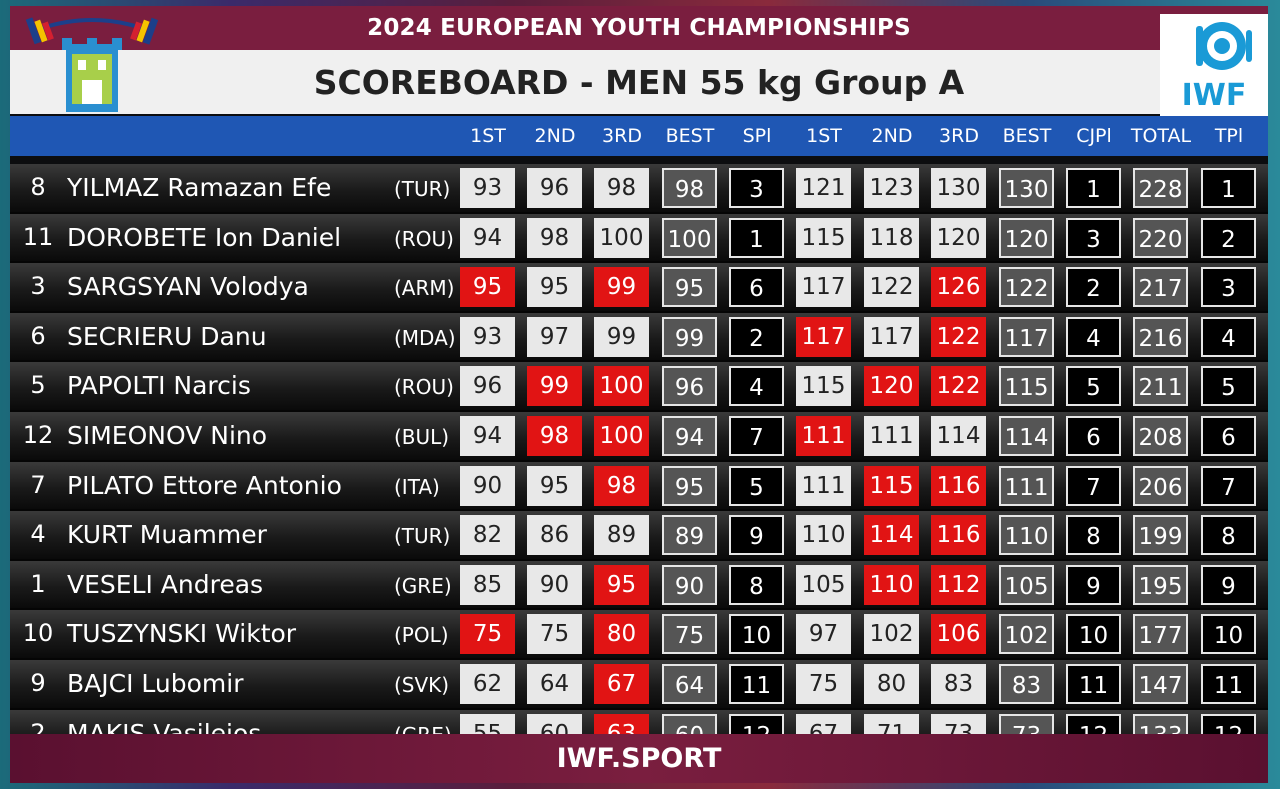 Image resolution: width=1280 pixels, height=789 pixels. Describe the element at coordinates (1228, 683) in the screenshot. I see `total-place: 11` at that location.